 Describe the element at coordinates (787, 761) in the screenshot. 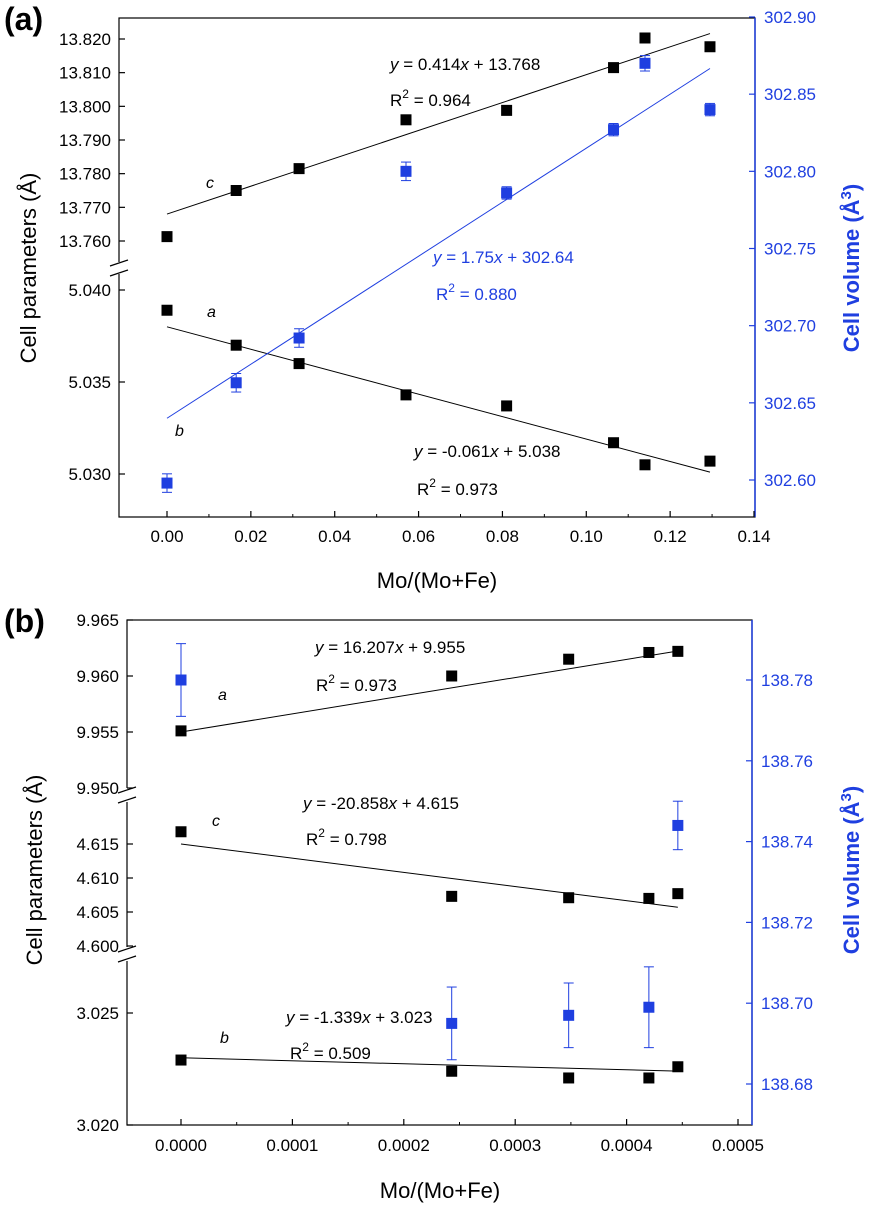

I see `y2-tick-label: 138.76` at that location.